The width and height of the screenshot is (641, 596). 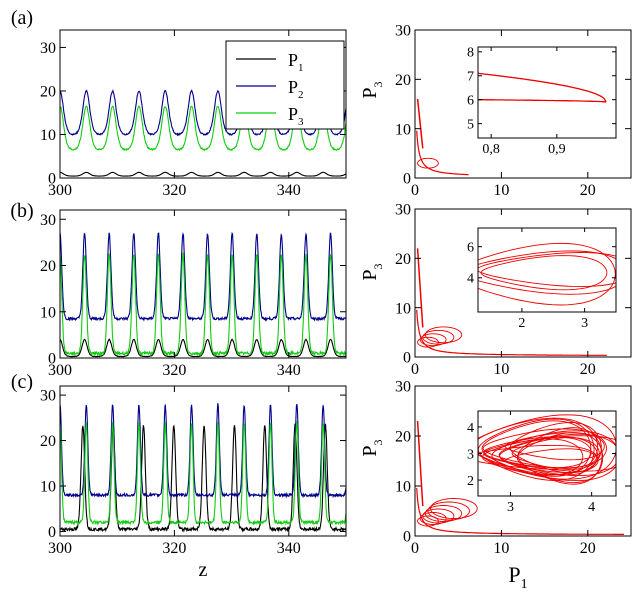 What do you see at coordinates (60, 190) in the screenshot?
I see `ts-a-xtick-label-0: 300` at bounding box center [60, 190].